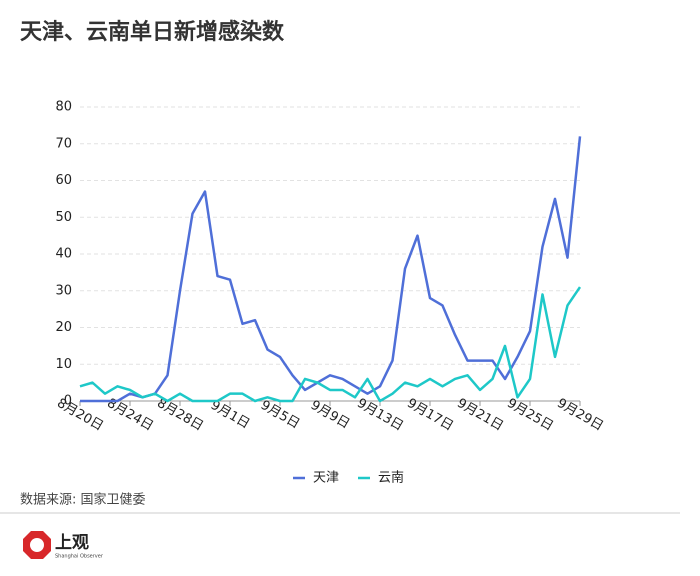  Describe the element at coordinates (72, 543) in the screenshot. I see `brand: 上观` at that location.